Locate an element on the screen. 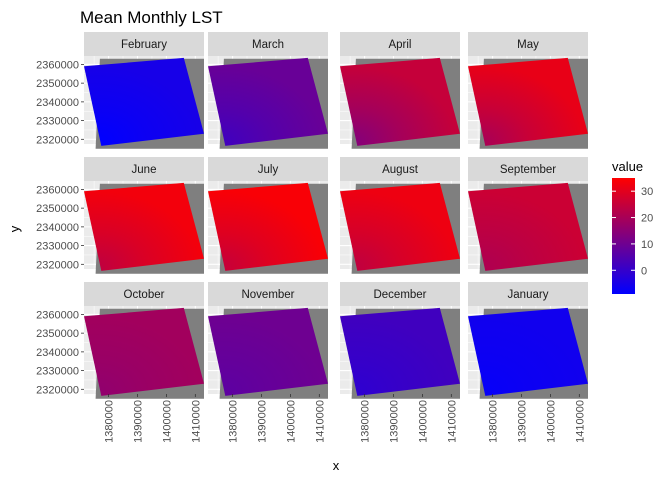 The width and height of the screenshot is (672, 480). panel-march: March is located at coordinates (268, 90).